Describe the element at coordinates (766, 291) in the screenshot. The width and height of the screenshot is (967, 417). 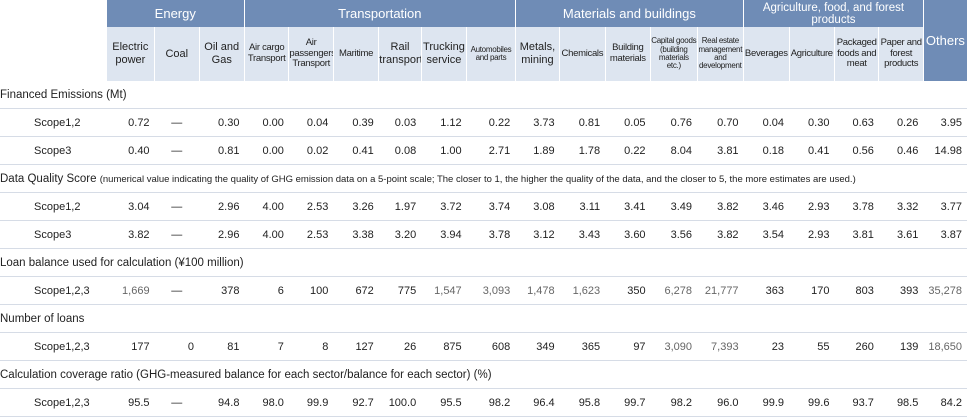
I see `cell-beverages: 363` at that location.